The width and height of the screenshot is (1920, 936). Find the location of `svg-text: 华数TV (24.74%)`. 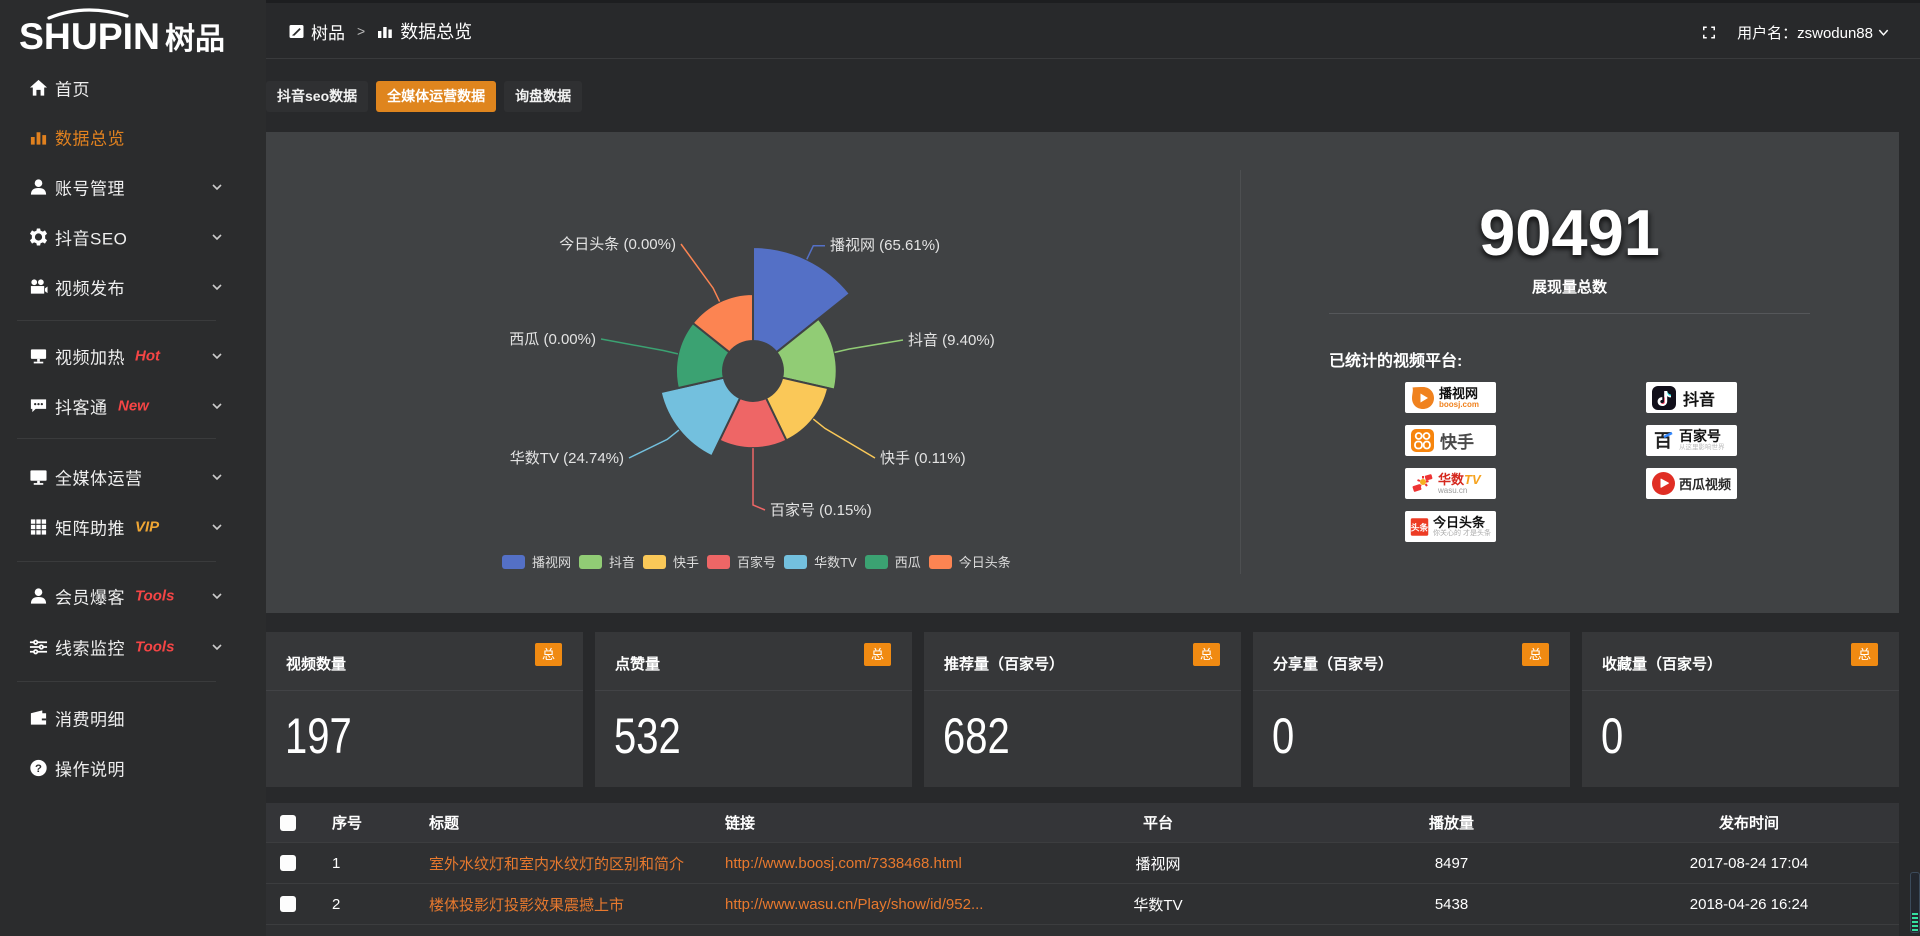

svg-text: 华数TV (24.74%) is located at coordinates (567, 458).